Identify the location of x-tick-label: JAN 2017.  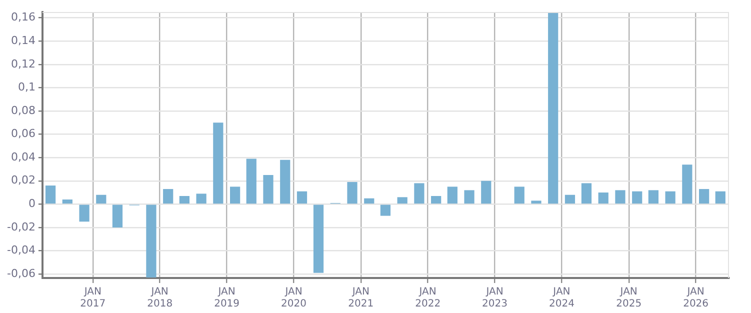
(93, 298).